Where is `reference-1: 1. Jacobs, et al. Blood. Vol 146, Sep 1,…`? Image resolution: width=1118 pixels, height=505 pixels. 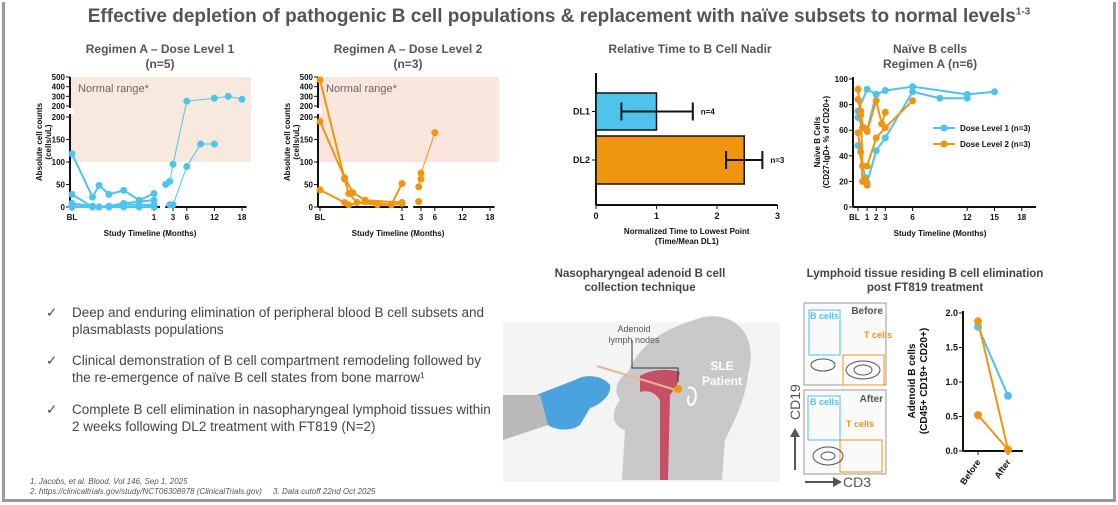
reference-1: 1. Jacobs, et al. Blood. Vol 146, Sep 1,… is located at coordinates (109, 481).